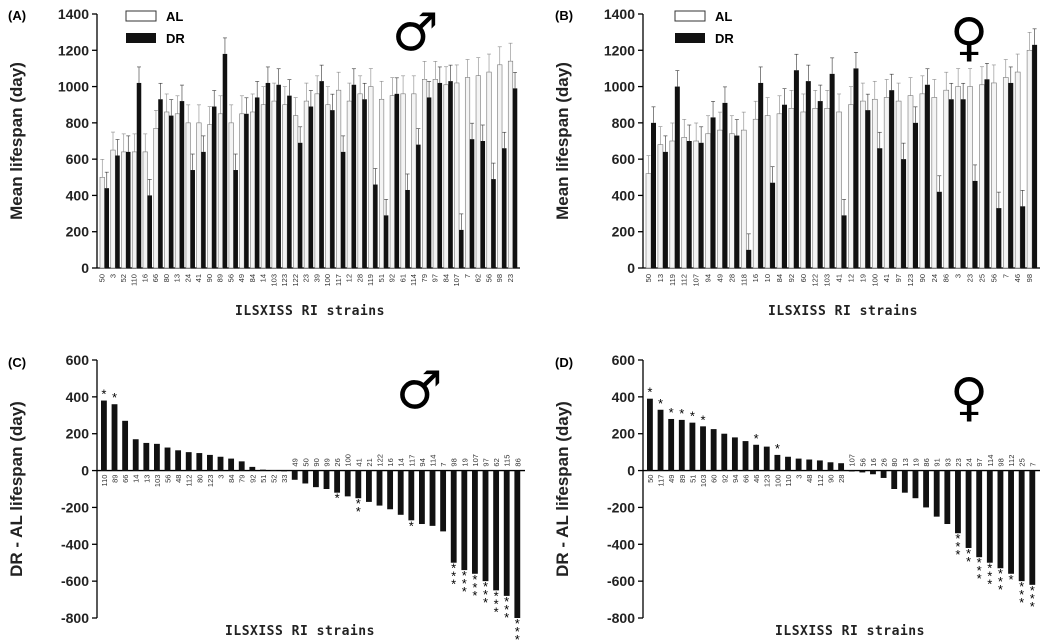 The height and width of the screenshot is (643, 1040). I want to click on panel-3-y-tick-label: -400, so click(75, 544).